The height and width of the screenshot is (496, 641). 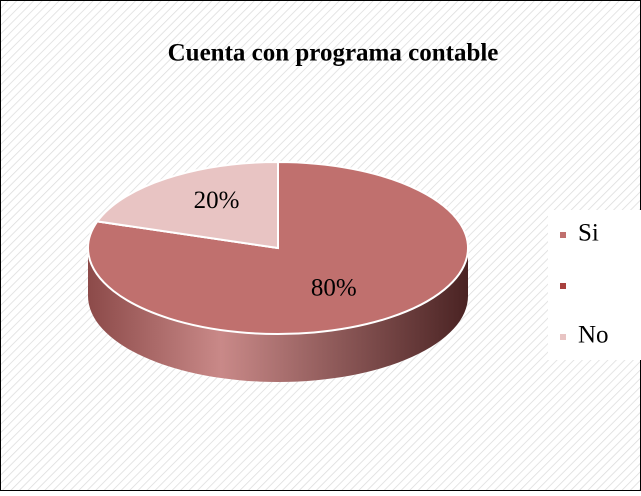 I want to click on legend-label: No, so click(x=593, y=335).